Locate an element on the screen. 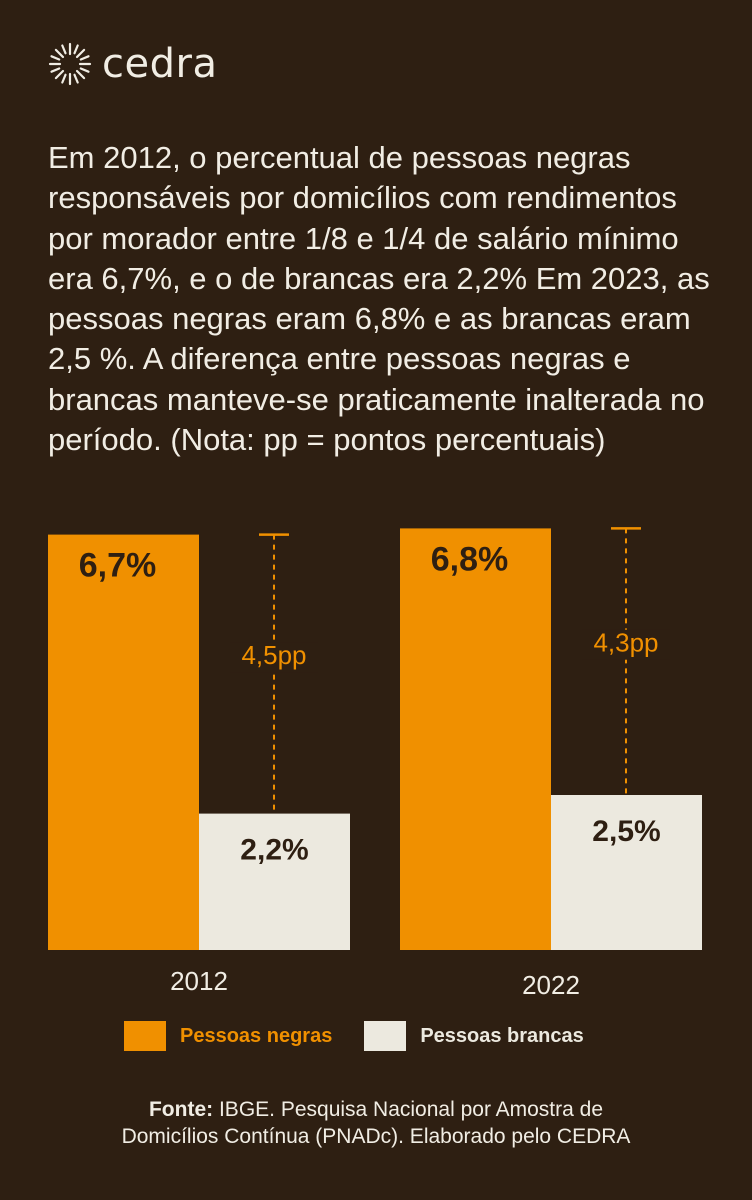  chart-legend: Pessoas negras Pessoas brancas is located at coordinates (354, 1036).